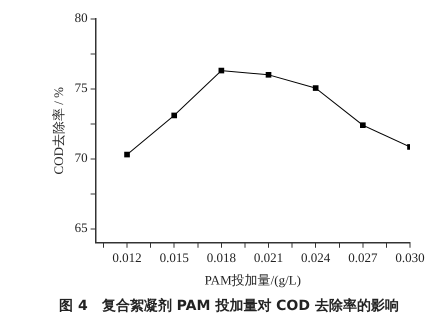 The image size is (442, 323). I want to click on x-tick-label: 0.021, so click(269, 258).